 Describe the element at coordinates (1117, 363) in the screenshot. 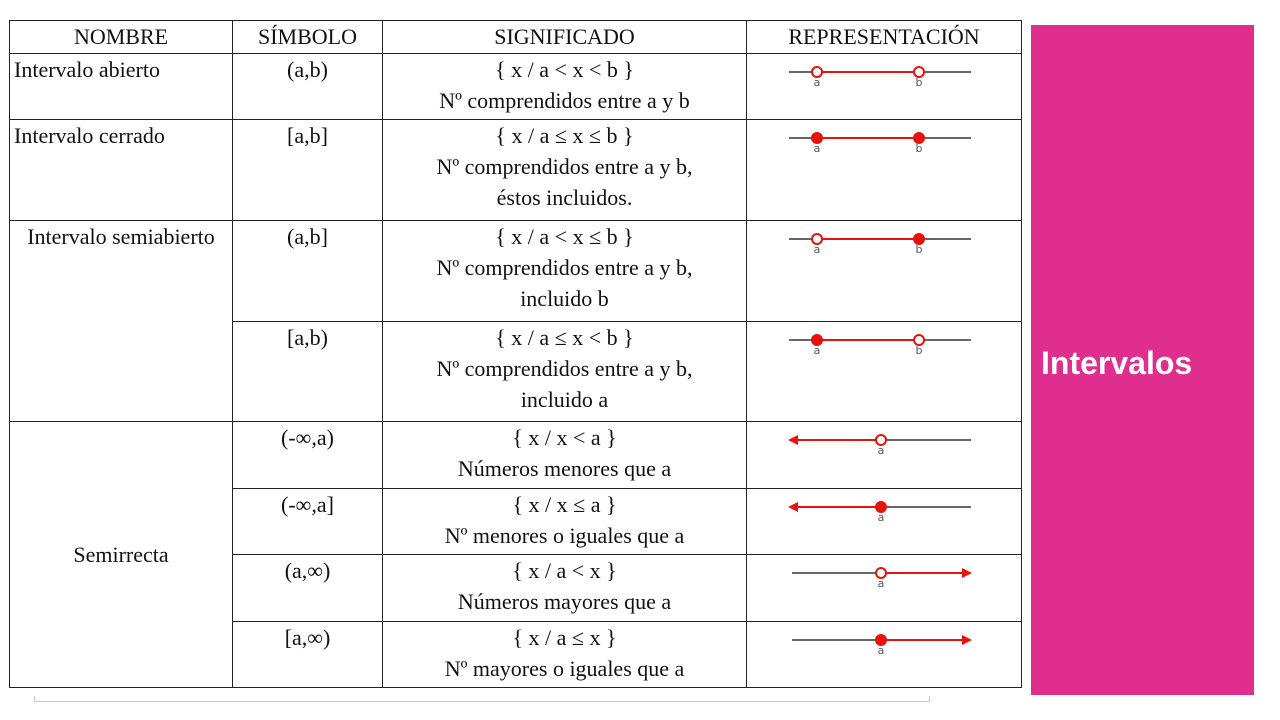

I see `side-panel-title: Intervalos` at that location.